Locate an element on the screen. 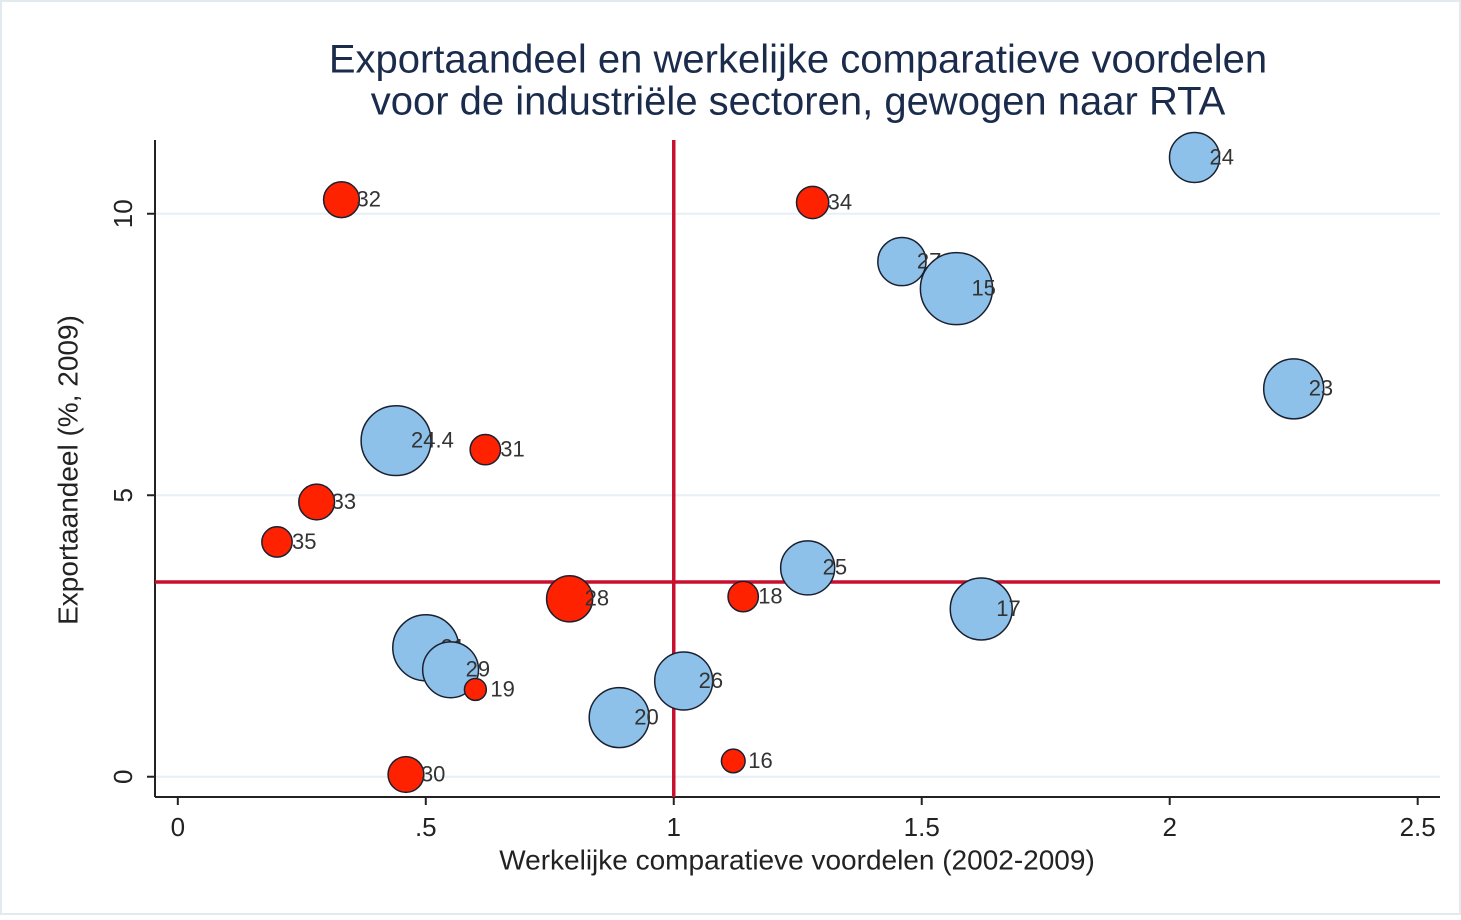 Image resolution: width=1461 pixels, height=920 pixels. point-label: 20 is located at coordinates (646, 716).